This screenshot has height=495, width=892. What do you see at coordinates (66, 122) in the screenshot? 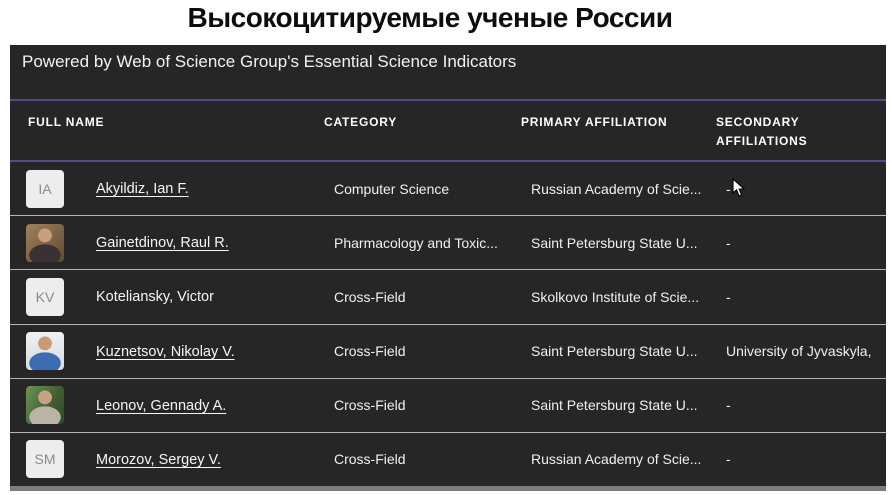
I see `column-header-full-name: FULL NAME` at bounding box center [66, 122].